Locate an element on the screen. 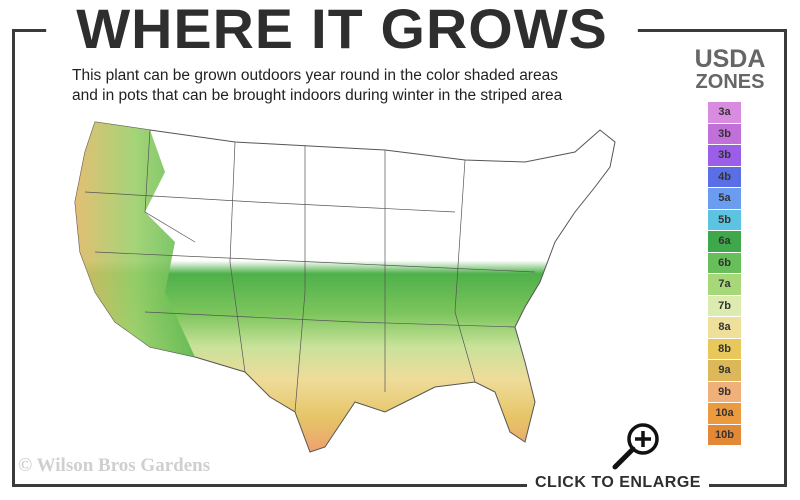 The image size is (800, 500). copyright-watermark: © Wilson Bros Gardens is located at coordinates (114, 465).